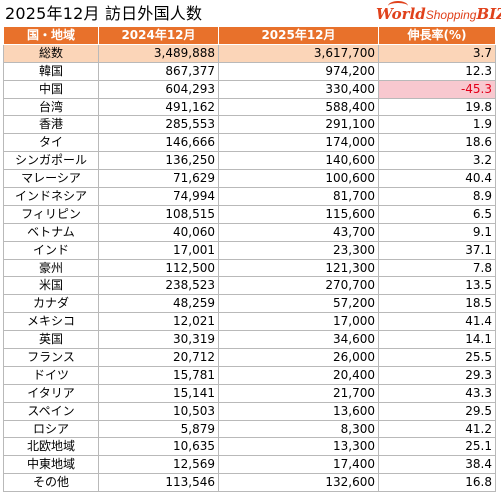 This screenshot has width=501, height=492. What do you see at coordinates (51, 447) in the screenshot?
I see `country-cell: 北欧地域` at bounding box center [51, 447].